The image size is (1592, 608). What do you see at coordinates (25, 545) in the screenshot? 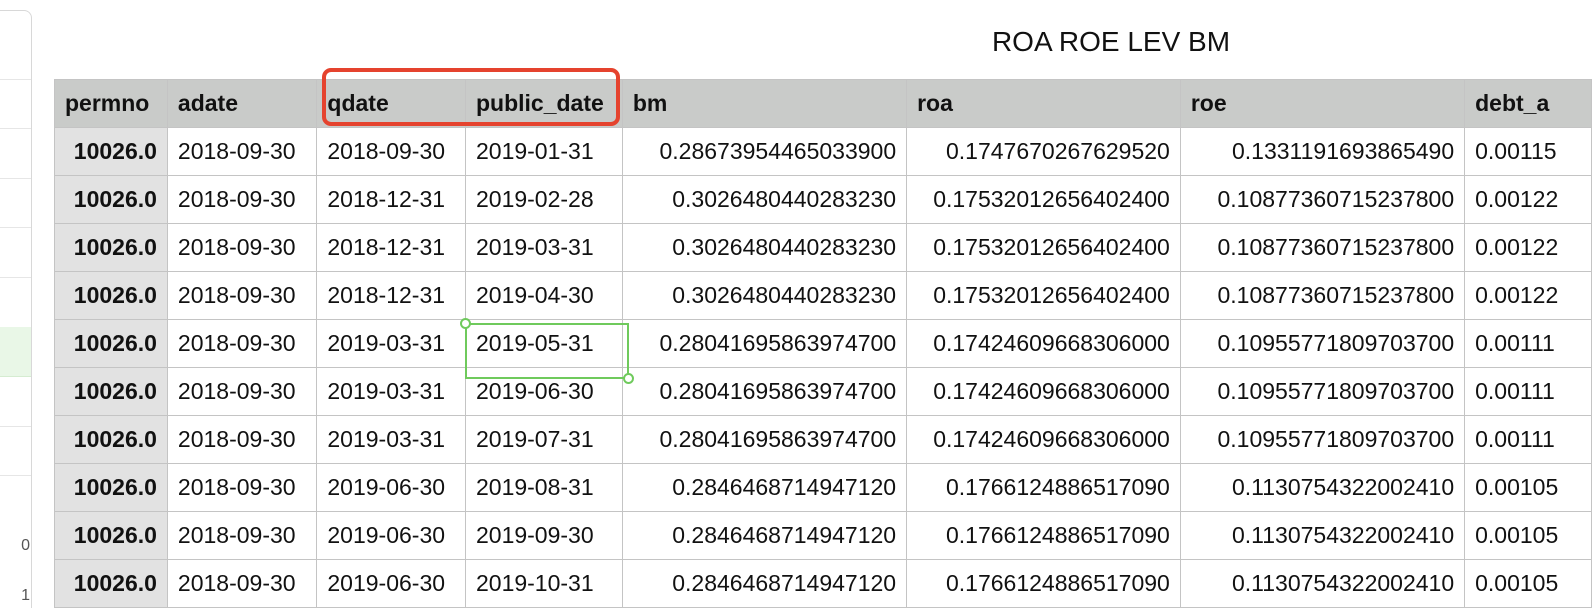
I see `truncated-digit: 0` at bounding box center [25, 545].